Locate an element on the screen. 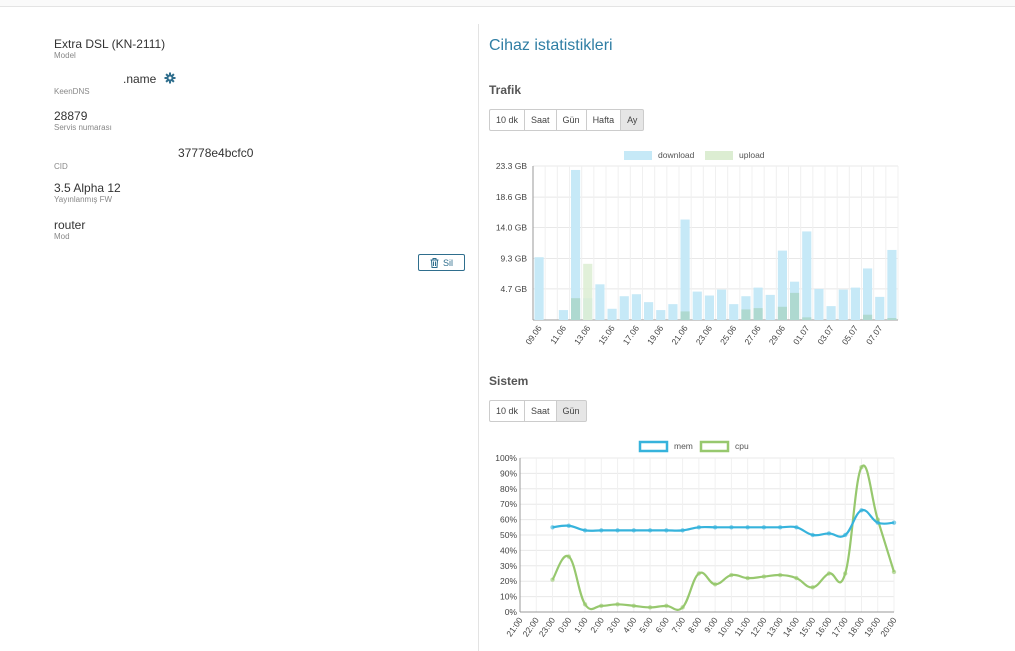  system-legend: mem cpu is located at coordinates (693, 446).